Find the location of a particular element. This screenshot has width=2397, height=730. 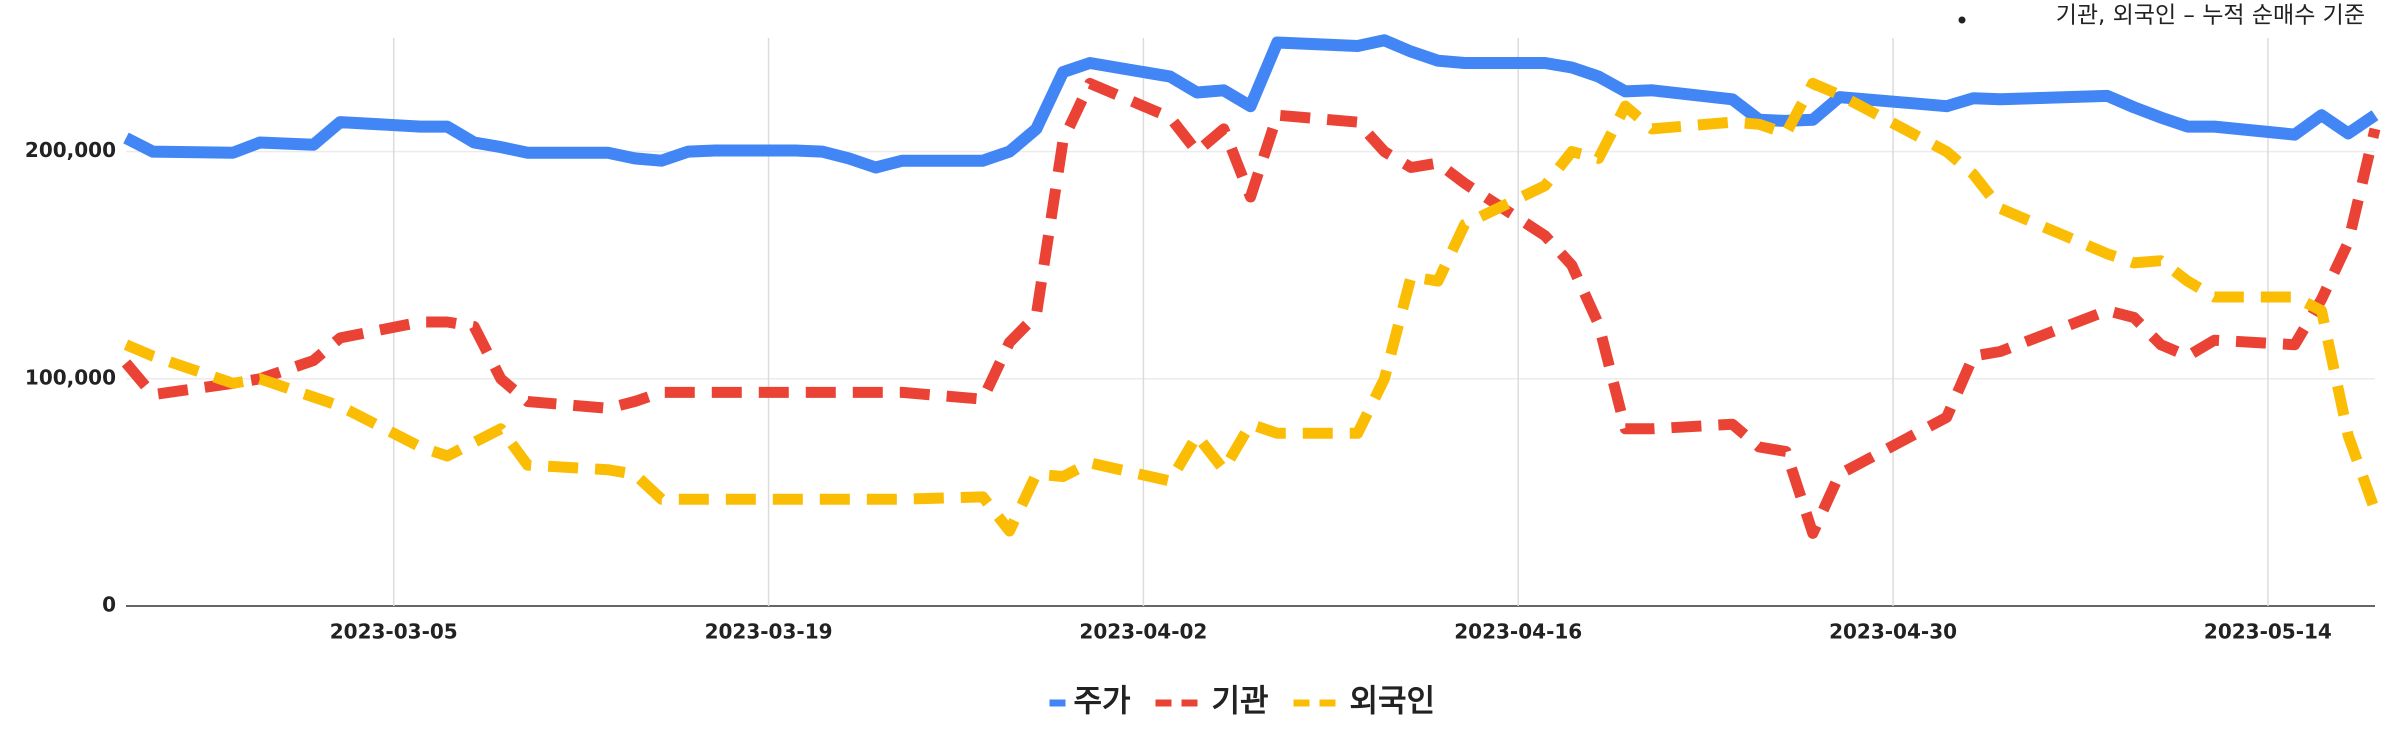

legend-label: 외국인 is located at coordinates (1393, 702).